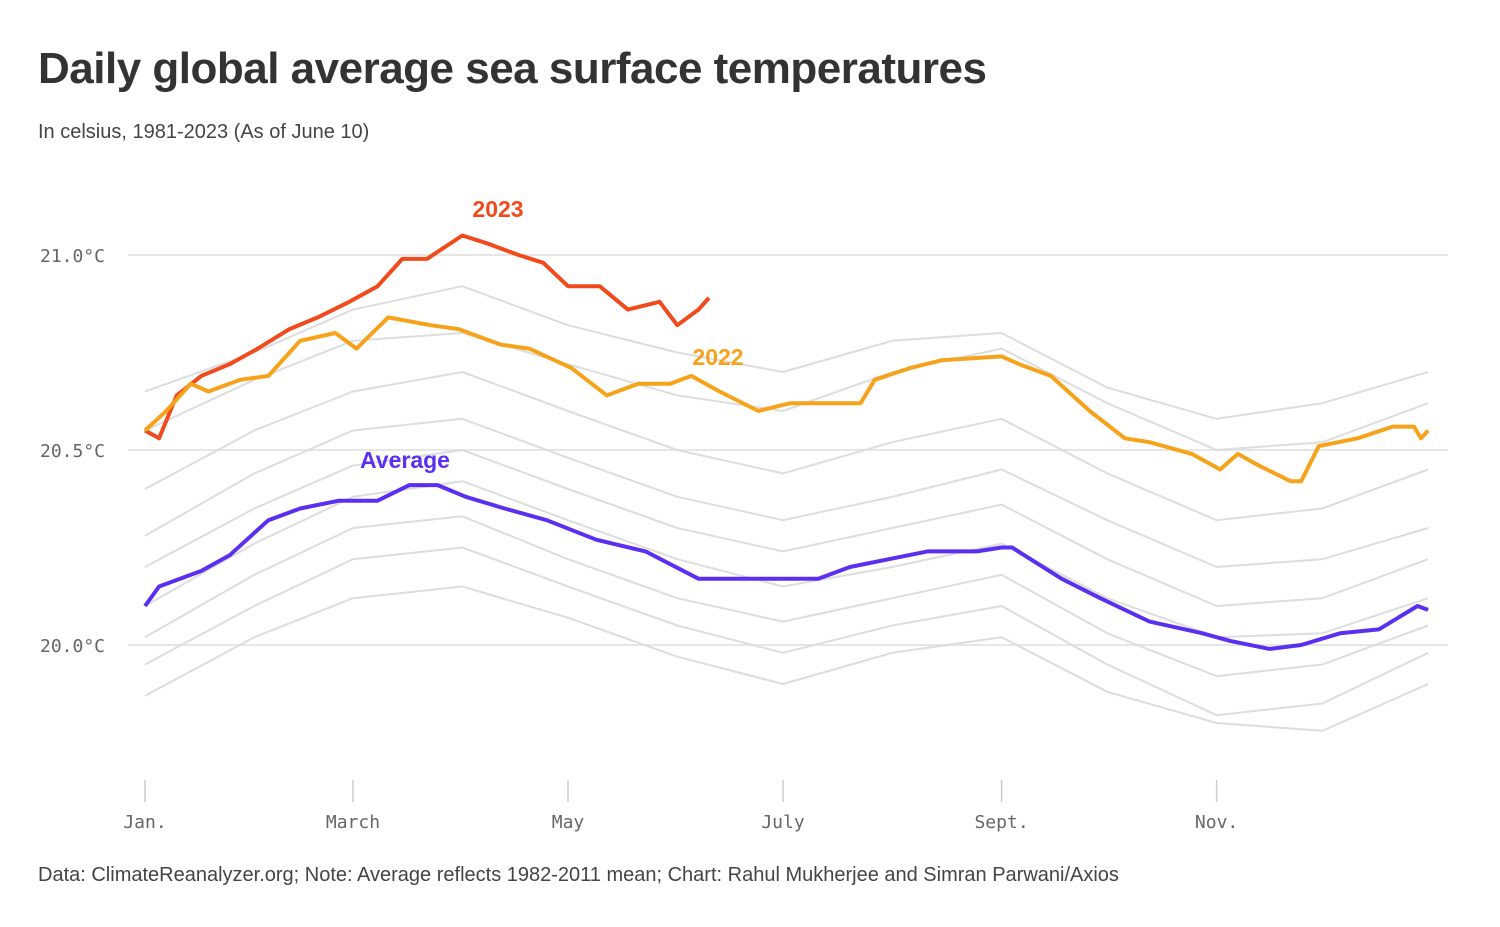 This screenshot has width=1500, height=927. I want to click on x-axis: Jan. March May July Sept. Nov., so click(680, 806).